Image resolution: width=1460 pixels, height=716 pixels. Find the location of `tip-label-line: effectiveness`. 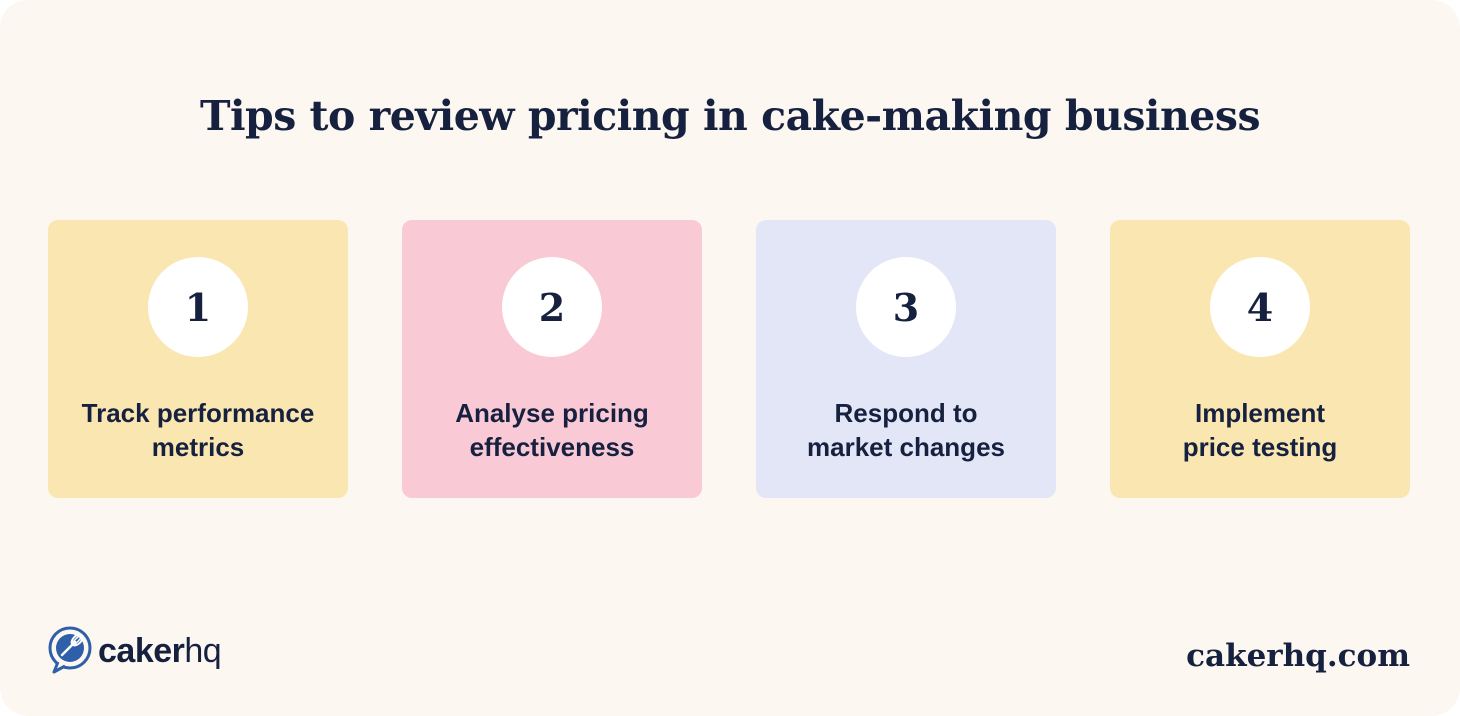

tip-label-line: effectiveness is located at coordinates (552, 447).